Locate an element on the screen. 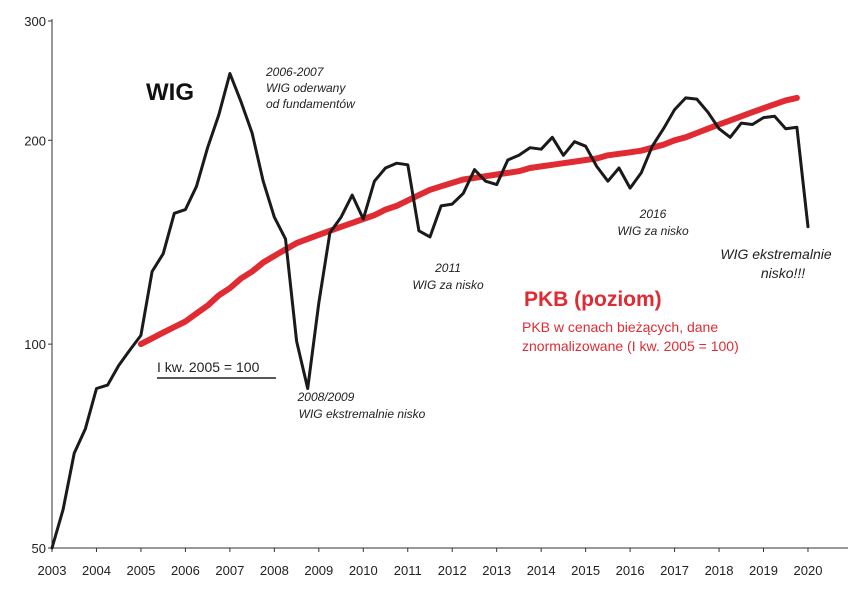 The width and height of the screenshot is (861, 593). x-tick-label: 2017 is located at coordinates (674, 570).